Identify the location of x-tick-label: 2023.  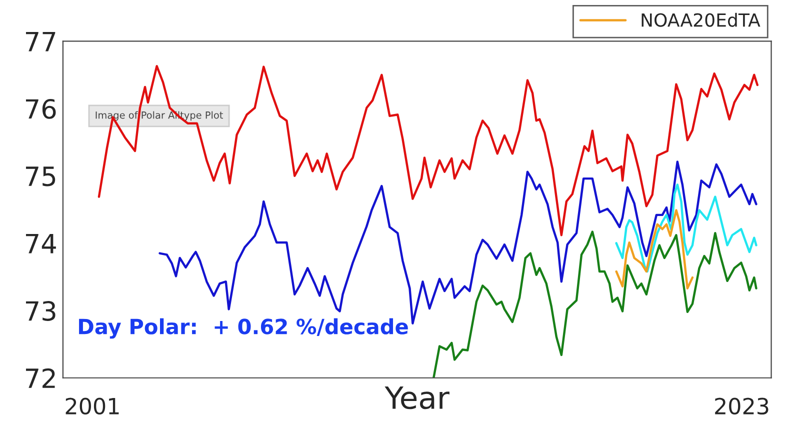
(741, 406).